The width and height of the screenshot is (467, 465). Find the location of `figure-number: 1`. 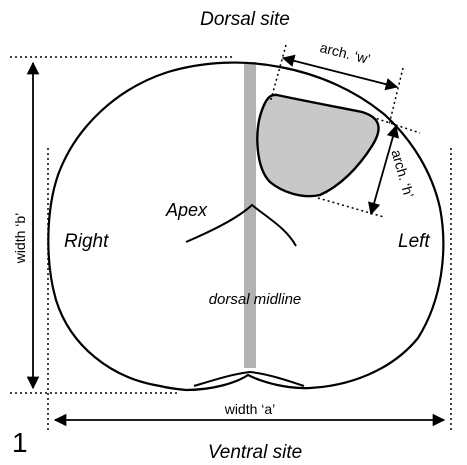

figure-number: 1 is located at coordinates (20, 442).